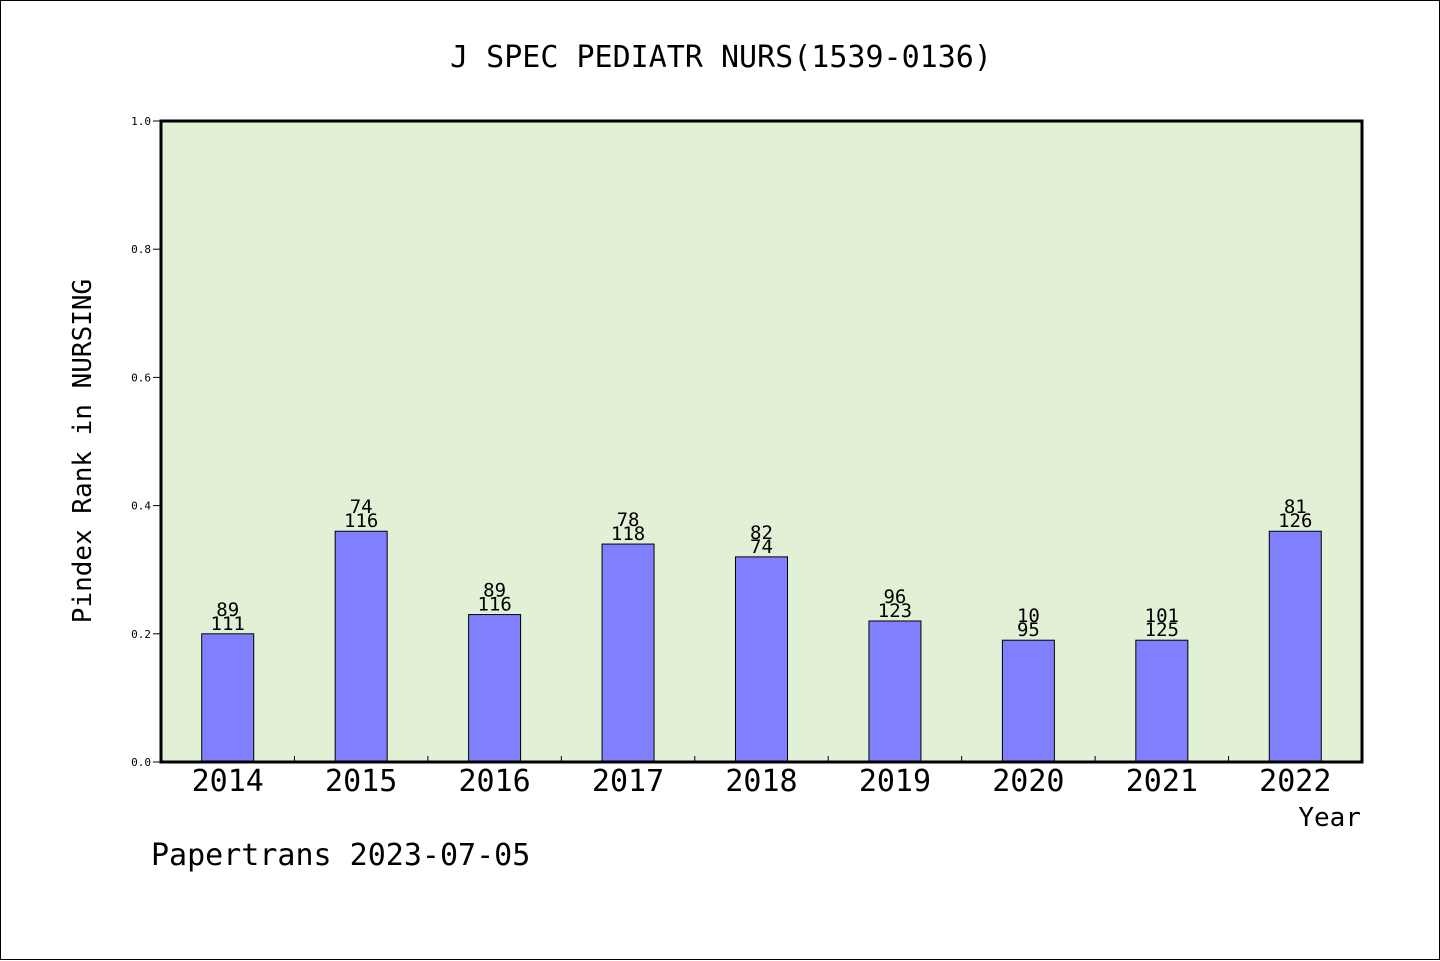 The image size is (1440, 961). Describe the element at coordinates (1162, 616) in the screenshot. I see `bar-label-top: 101` at that location.